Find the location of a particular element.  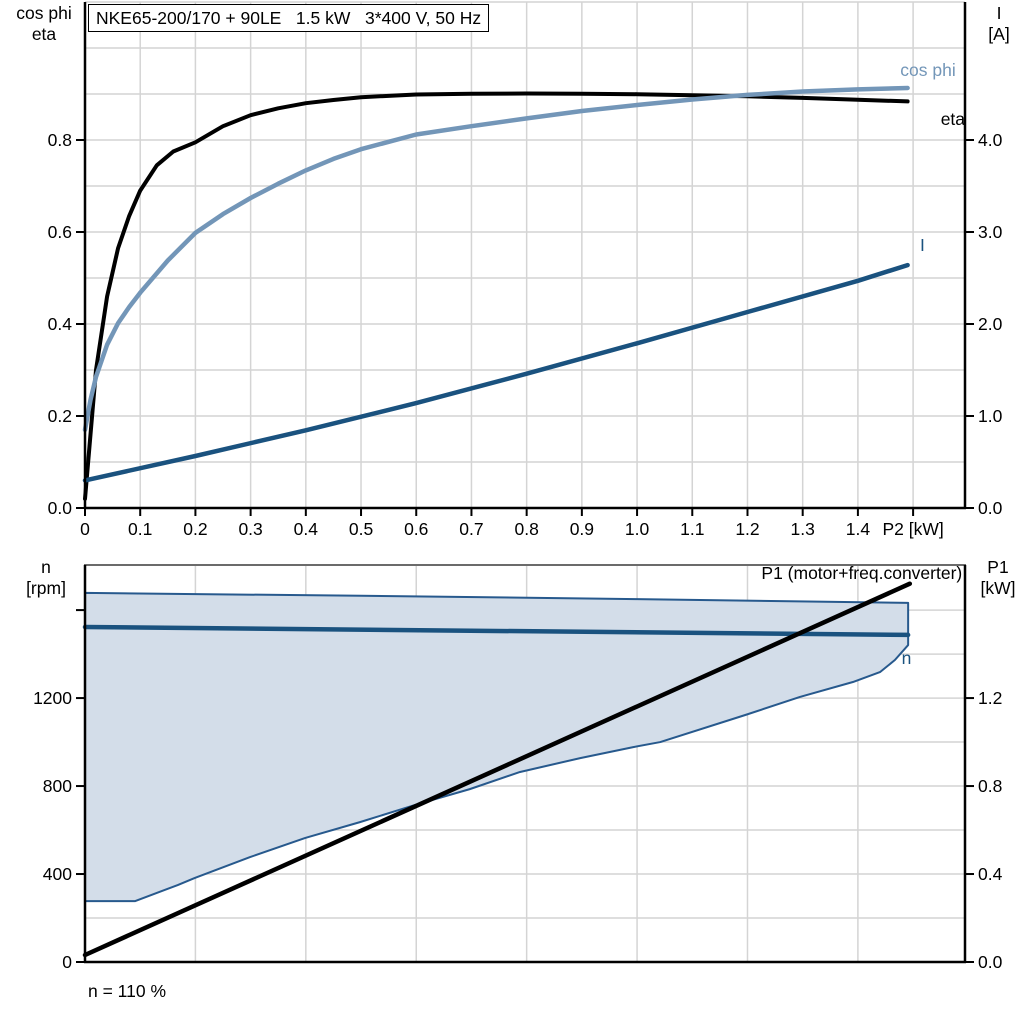

top-left-axis-title: cos phi eta is located at coordinates (44, 24).